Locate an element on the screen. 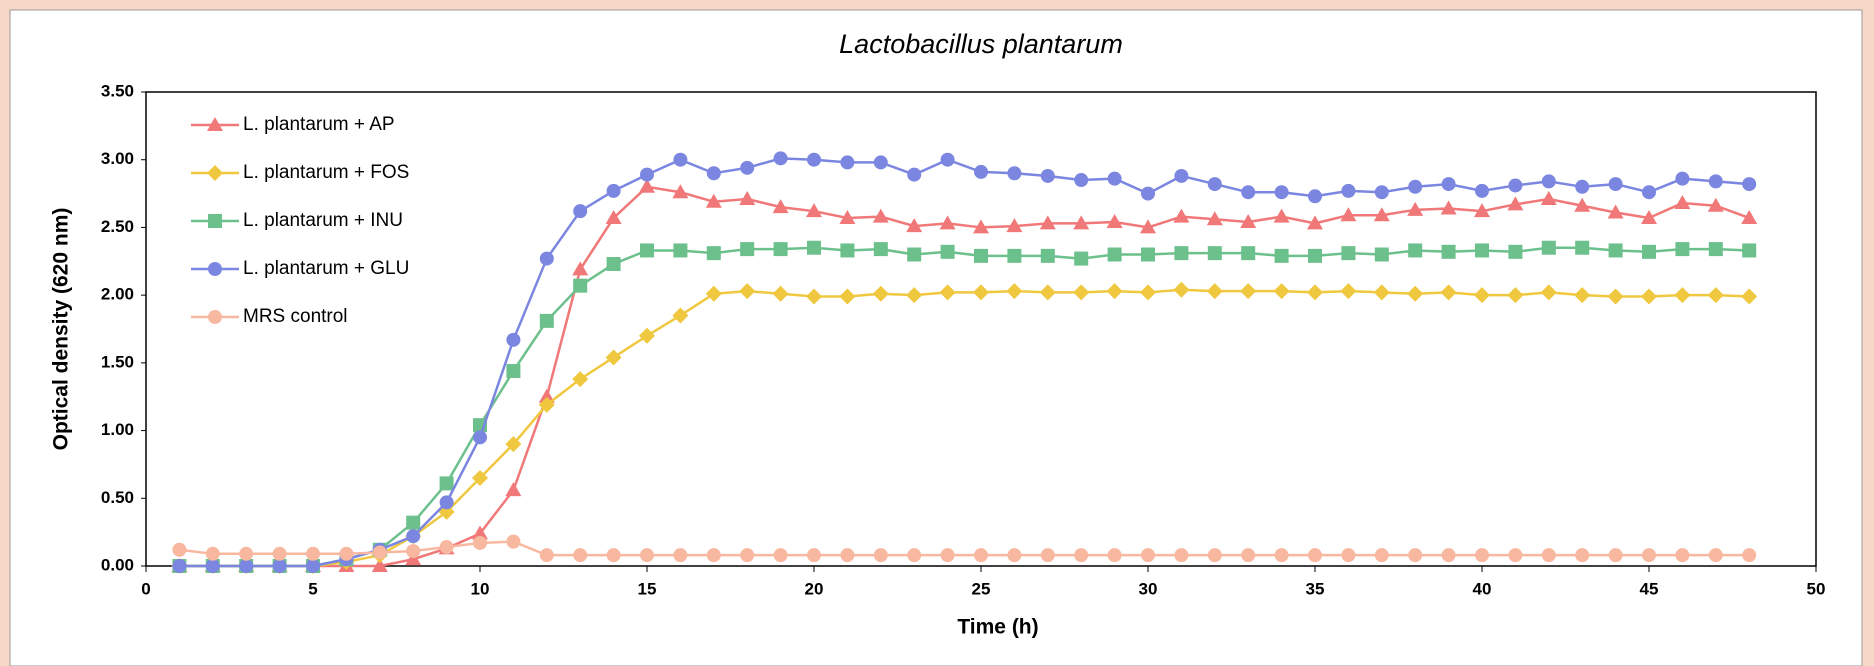  x-tick-label: 10 is located at coordinates (480, 588).